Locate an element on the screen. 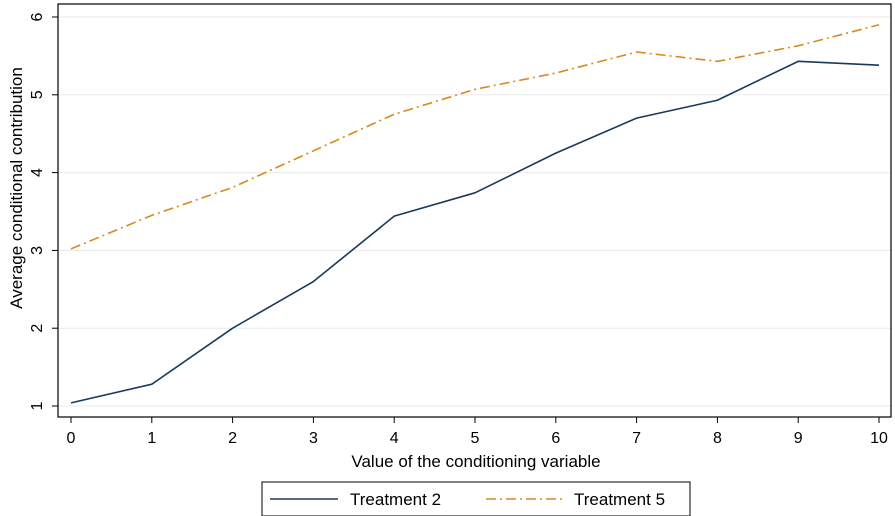 The width and height of the screenshot is (895, 516). legend: Treatment 2 Treatment 5 is located at coordinates (476, 498).